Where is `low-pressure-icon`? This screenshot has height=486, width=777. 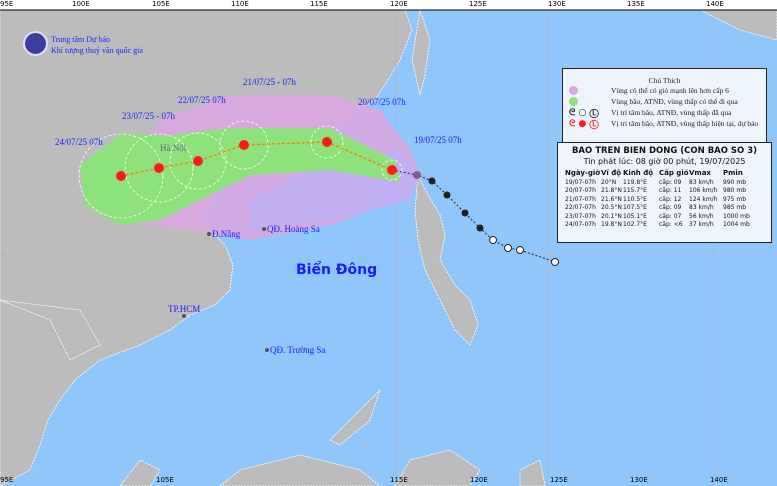 low-pressure-icon is located at coordinates (121, 176).